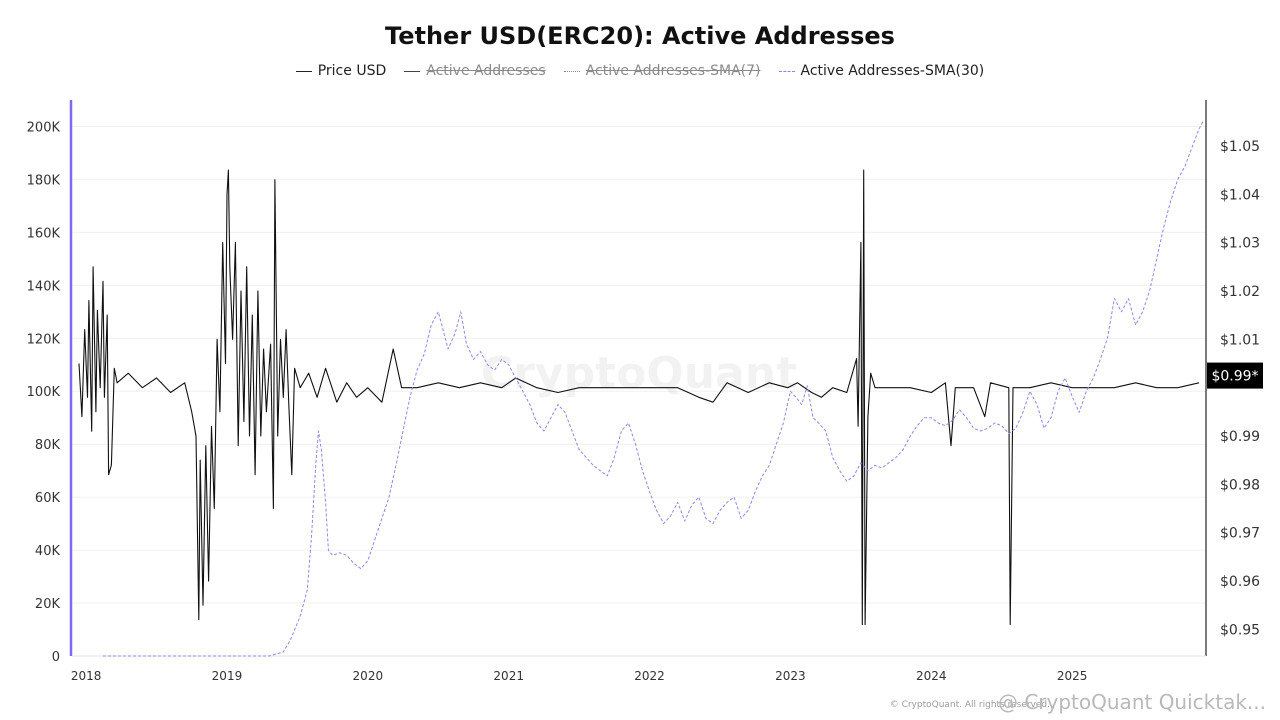  I want to click on y-right-tick-label: $0.99, so click(1240, 437).